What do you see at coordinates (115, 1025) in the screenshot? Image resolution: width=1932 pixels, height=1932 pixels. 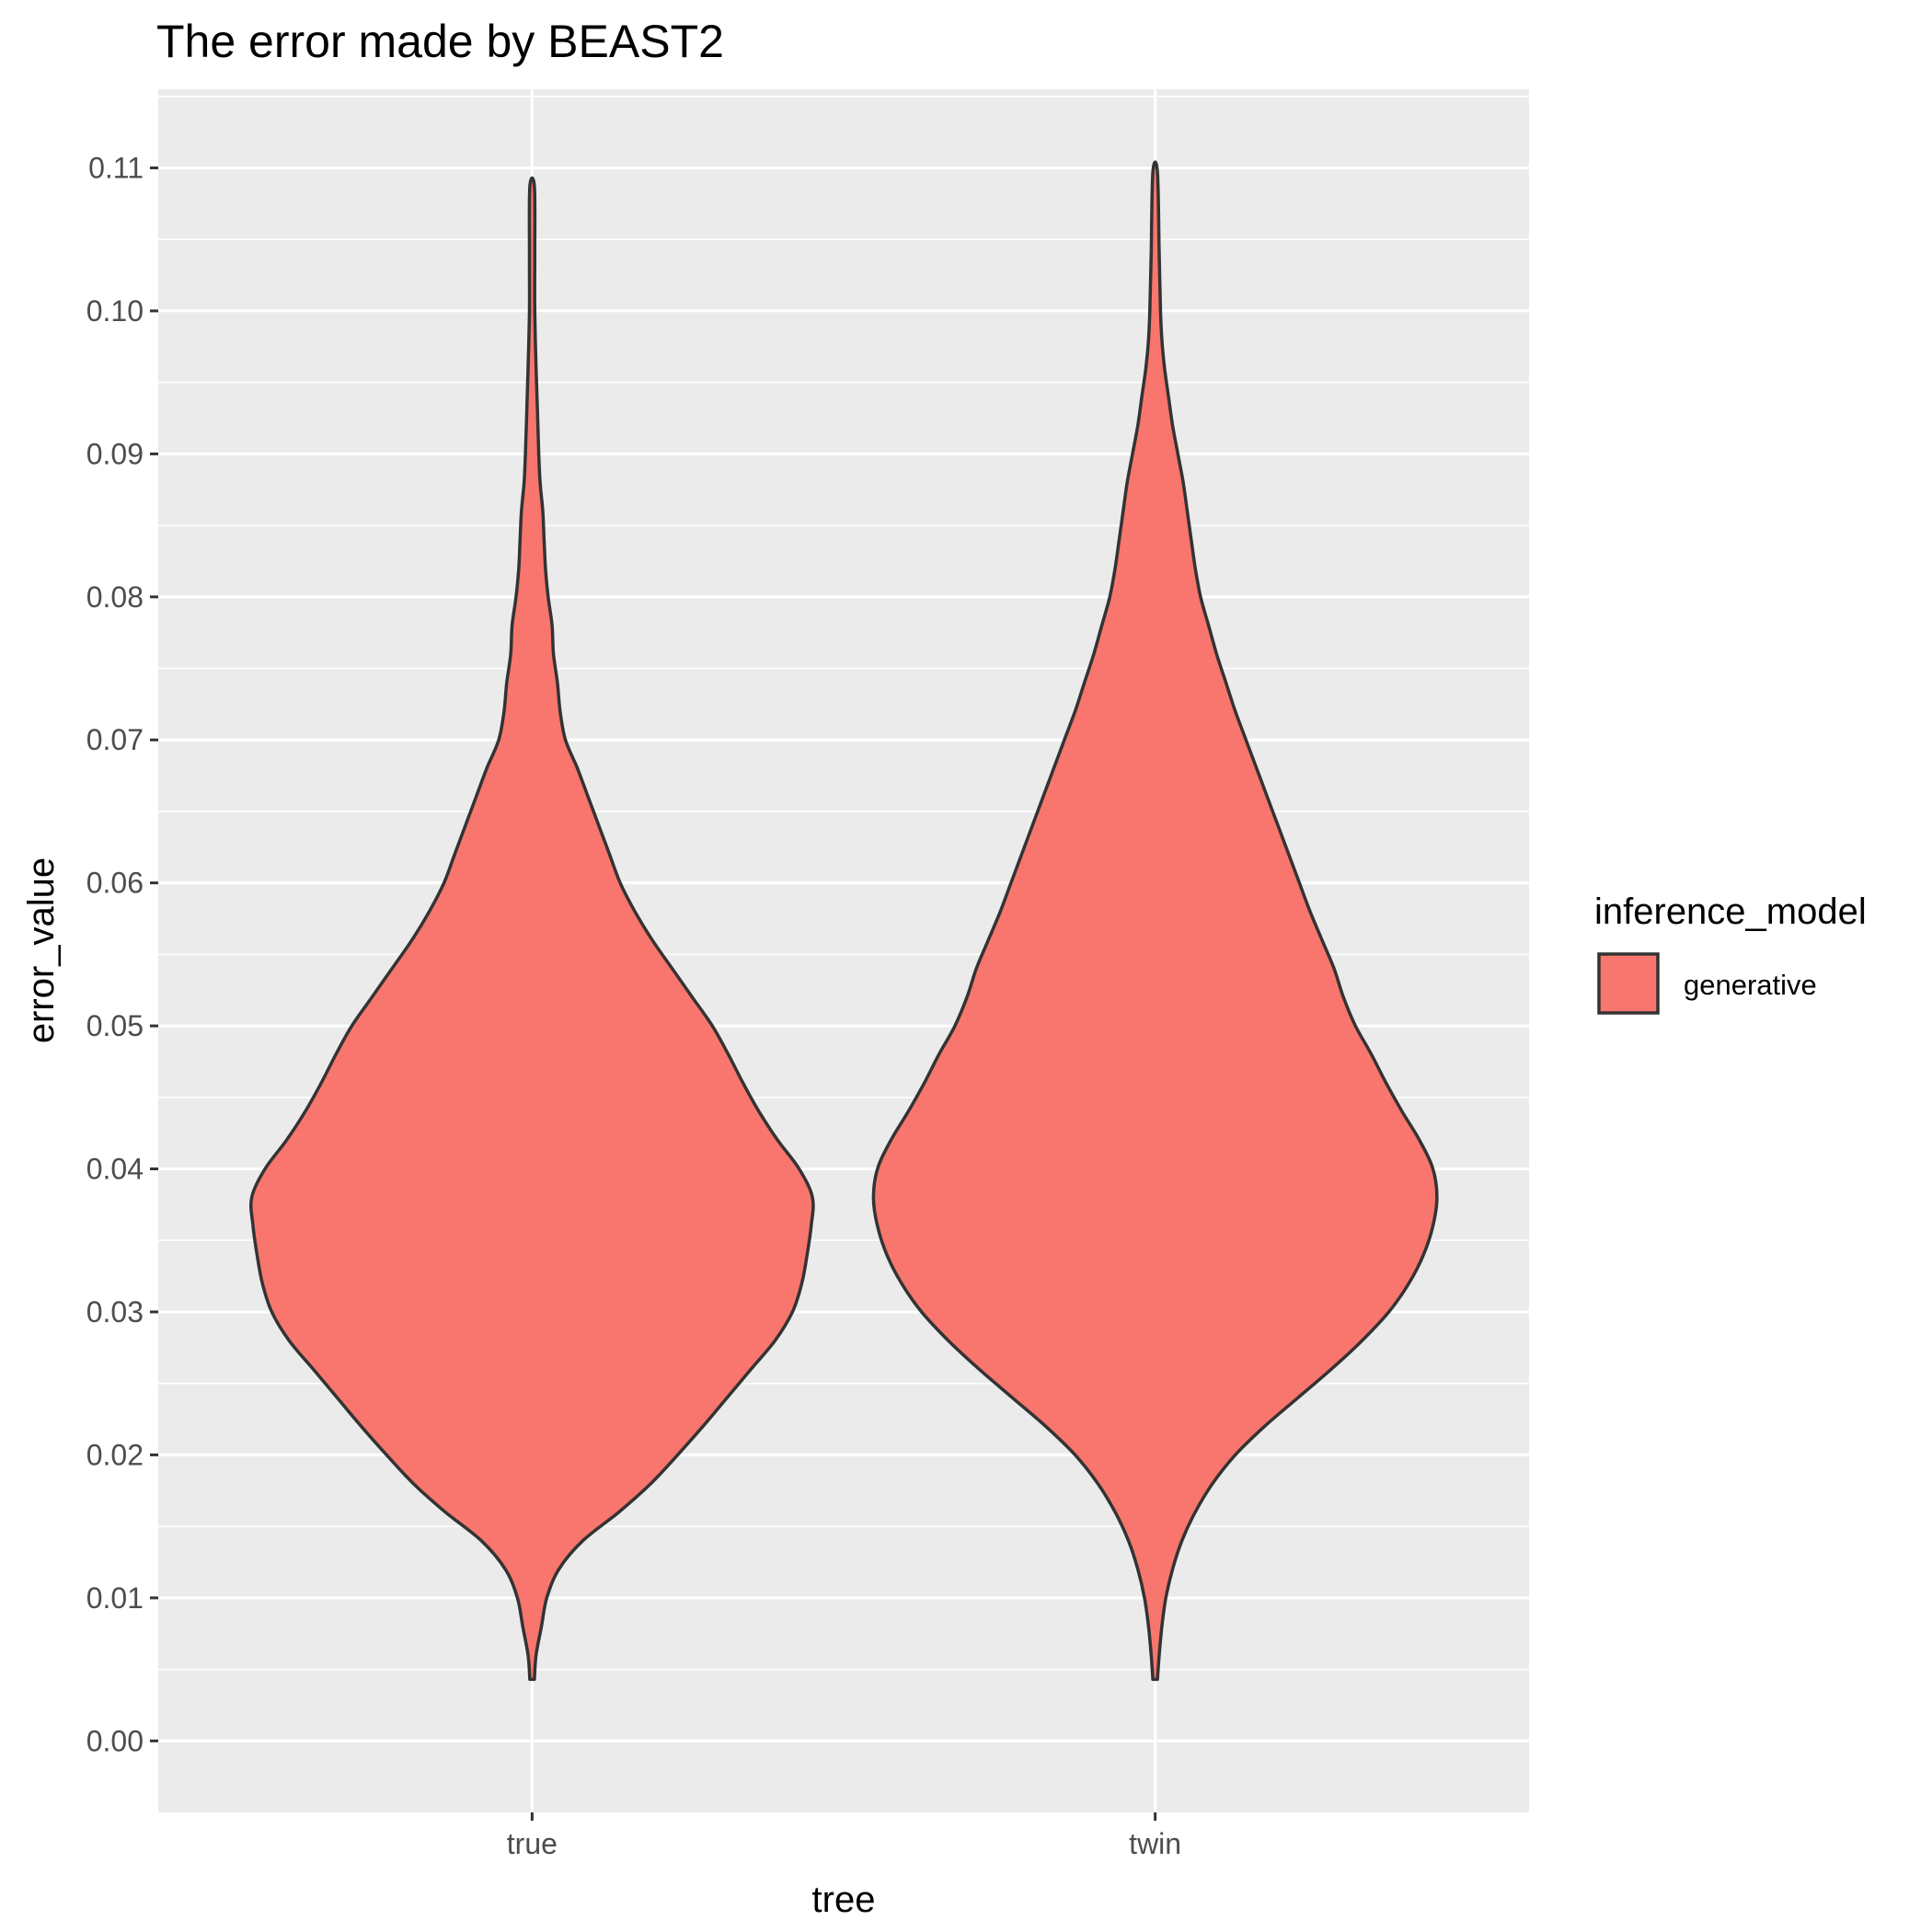 I see `y-tick-label: 0.05` at bounding box center [115, 1025].